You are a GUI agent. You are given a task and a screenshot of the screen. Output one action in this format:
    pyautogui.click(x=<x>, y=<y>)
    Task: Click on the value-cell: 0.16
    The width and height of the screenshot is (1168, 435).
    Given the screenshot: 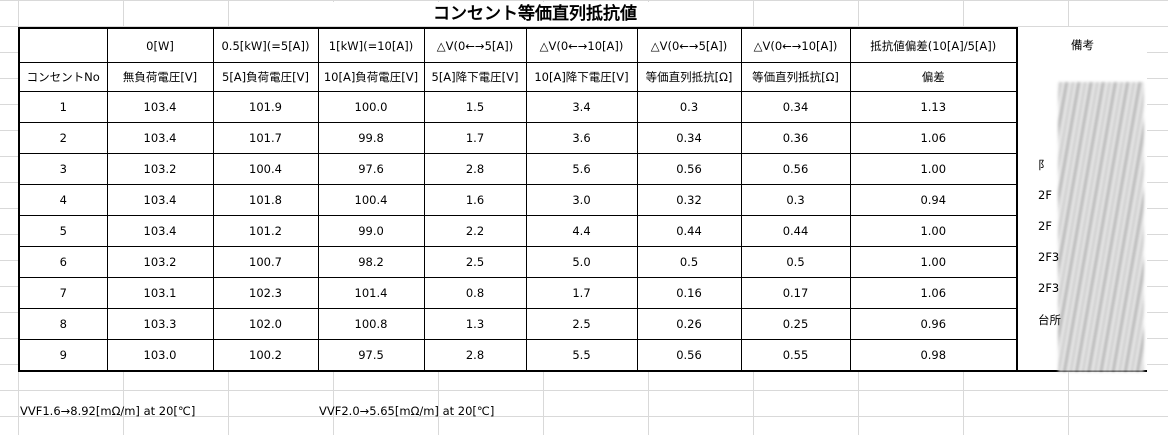 What is the action you would take?
    pyautogui.click(x=689, y=293)
    